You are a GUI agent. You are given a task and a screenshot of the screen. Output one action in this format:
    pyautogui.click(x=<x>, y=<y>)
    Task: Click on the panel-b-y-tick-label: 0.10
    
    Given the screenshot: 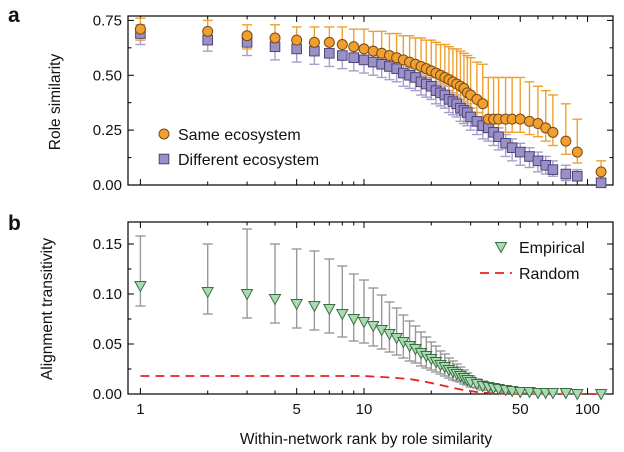 What is the action you would take?
    pyautogui.click(x=107, y=294)
    